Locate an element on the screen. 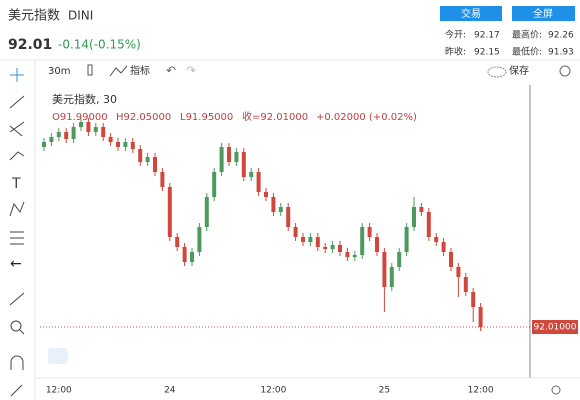 The image size is (580, 400). undo: ↶ is located at coordinates (171, 71).